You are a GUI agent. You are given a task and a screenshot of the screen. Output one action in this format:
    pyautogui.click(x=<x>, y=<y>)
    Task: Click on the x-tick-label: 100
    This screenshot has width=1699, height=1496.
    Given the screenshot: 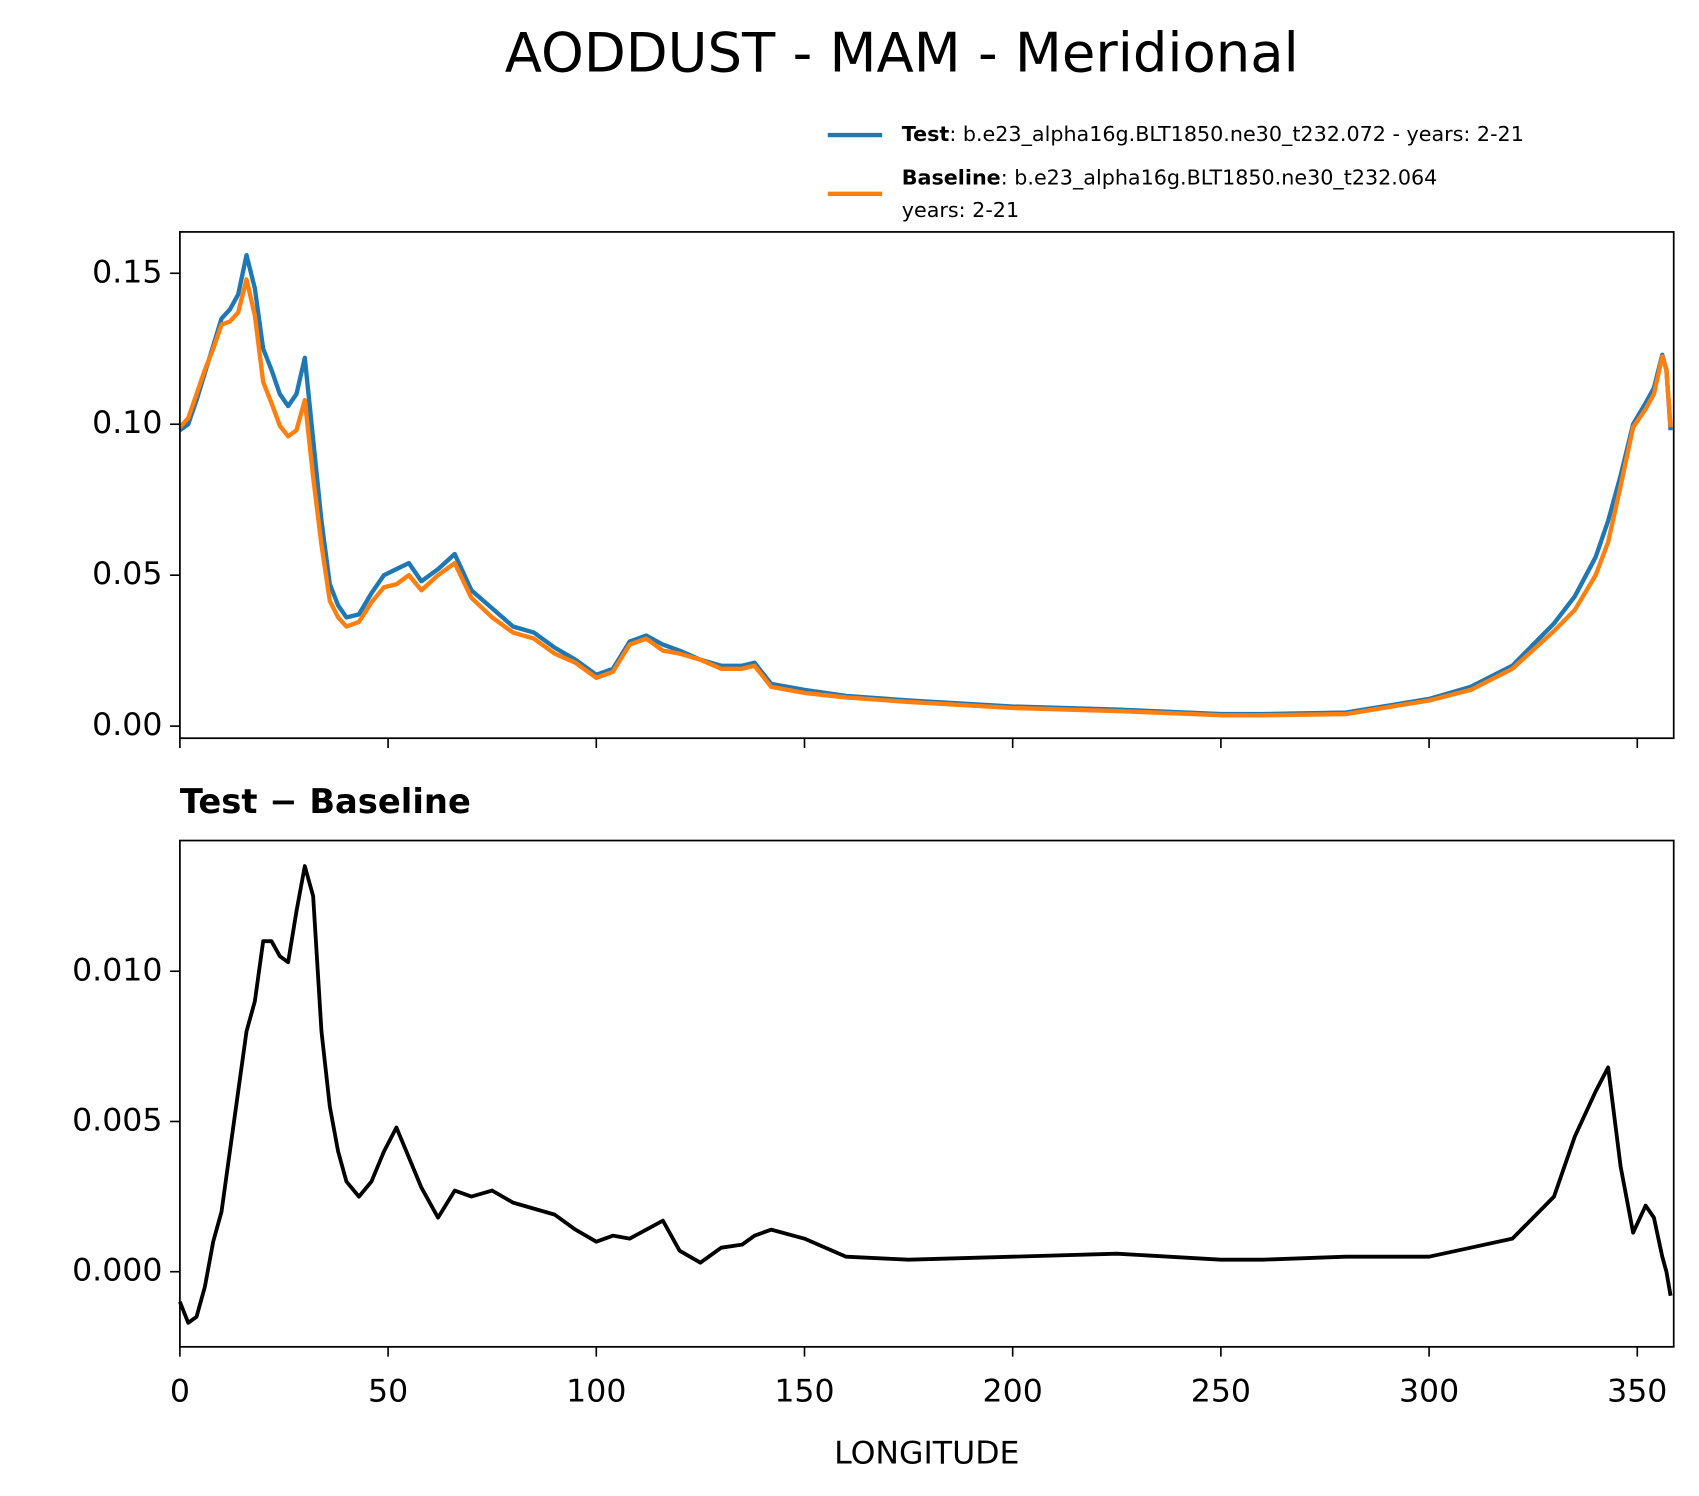 What is the action you would take?
    pyautogui.click(x=596, y=1392)
    